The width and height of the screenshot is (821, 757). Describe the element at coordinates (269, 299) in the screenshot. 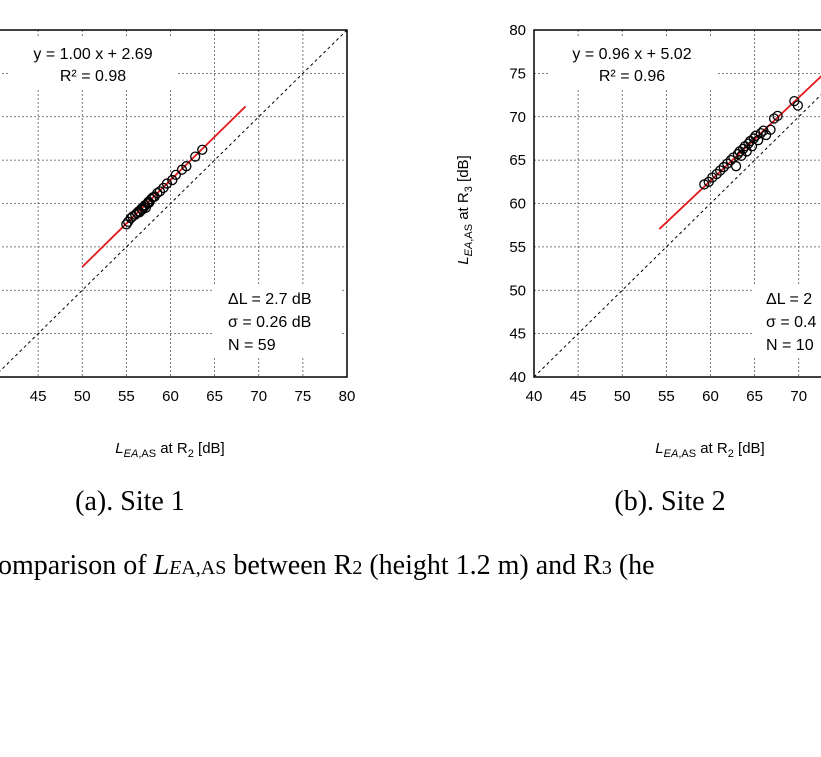

I see `delta-l-site-1: ΔL = 2.7 dB` at that location.